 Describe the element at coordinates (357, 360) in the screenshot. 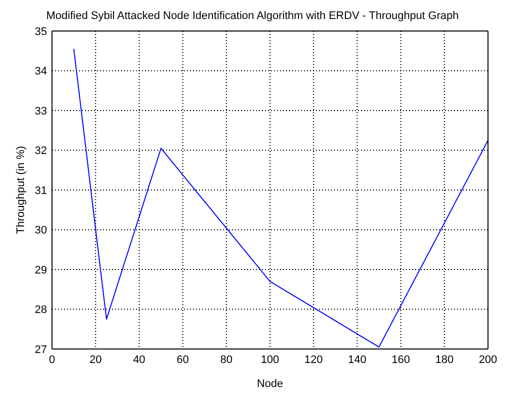

I see `x-tick-label: 140` at that location.